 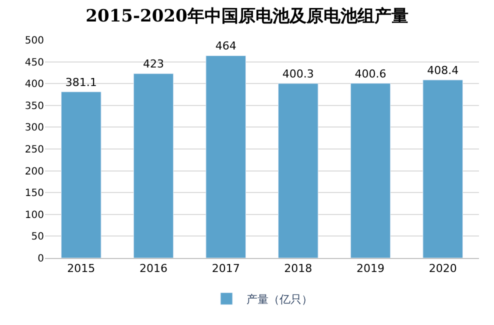 What do you see at coordinates (298, 269) in the screenshot?
I see `x-tick-label: 2018` at bounding box center [298, 269].